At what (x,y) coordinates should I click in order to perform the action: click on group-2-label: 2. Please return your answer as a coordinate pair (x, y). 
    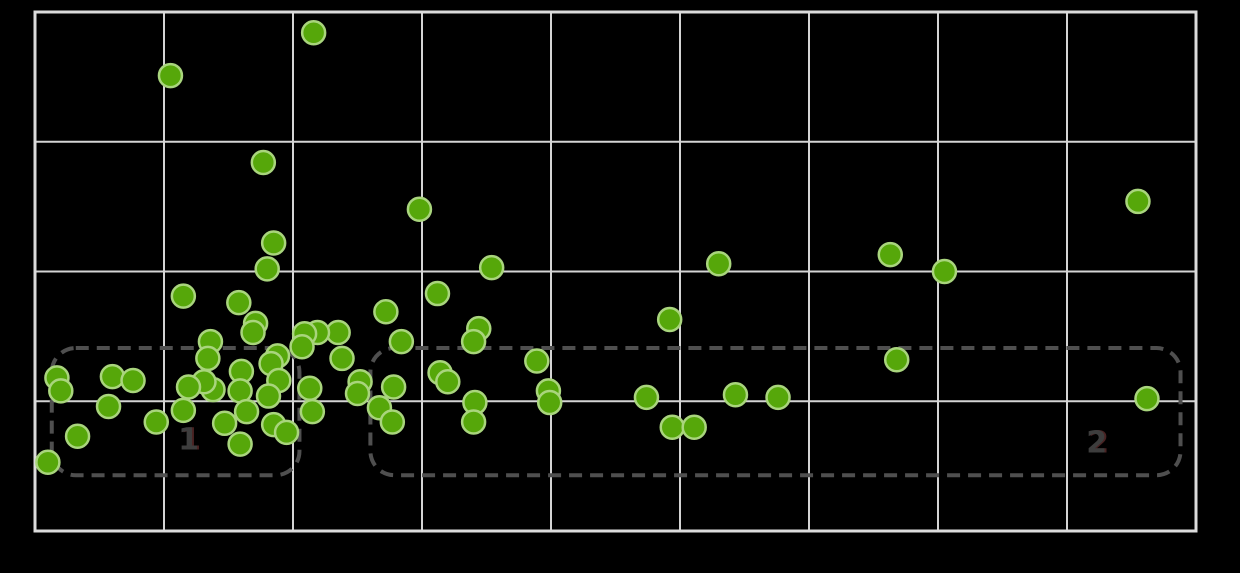
    Looking at the image, I should click on (1096, 442).